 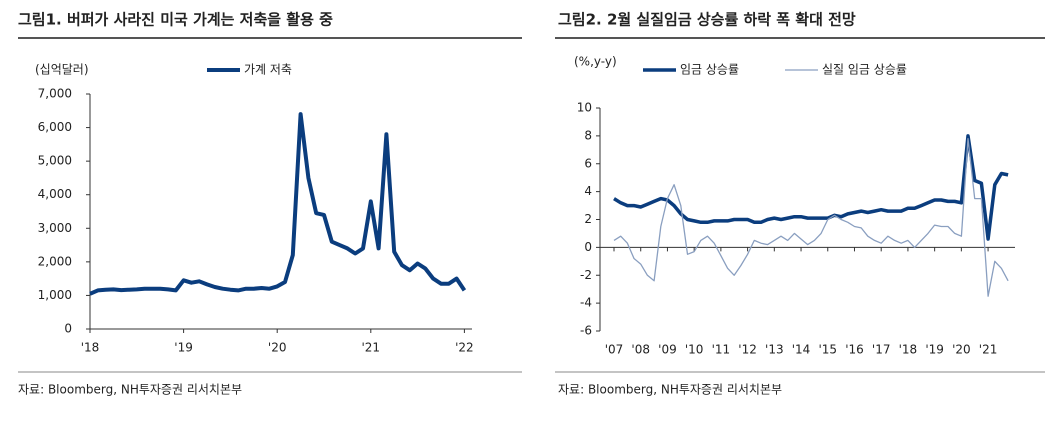 What do you see at coordinates (881, 350) in the screenshot?
I see `x-tick-label: '17` at bounding box center [881, 350].